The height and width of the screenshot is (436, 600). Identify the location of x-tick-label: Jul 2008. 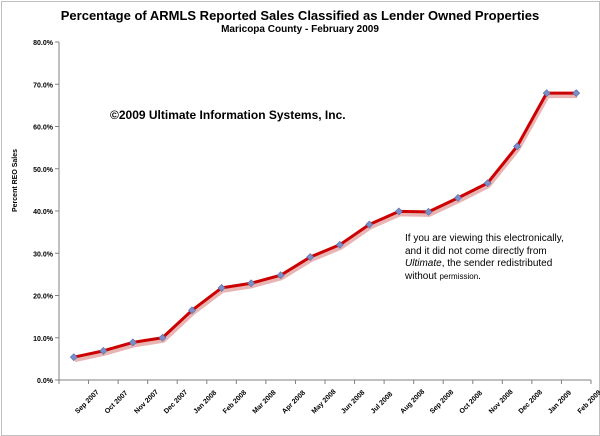
(382, 403).